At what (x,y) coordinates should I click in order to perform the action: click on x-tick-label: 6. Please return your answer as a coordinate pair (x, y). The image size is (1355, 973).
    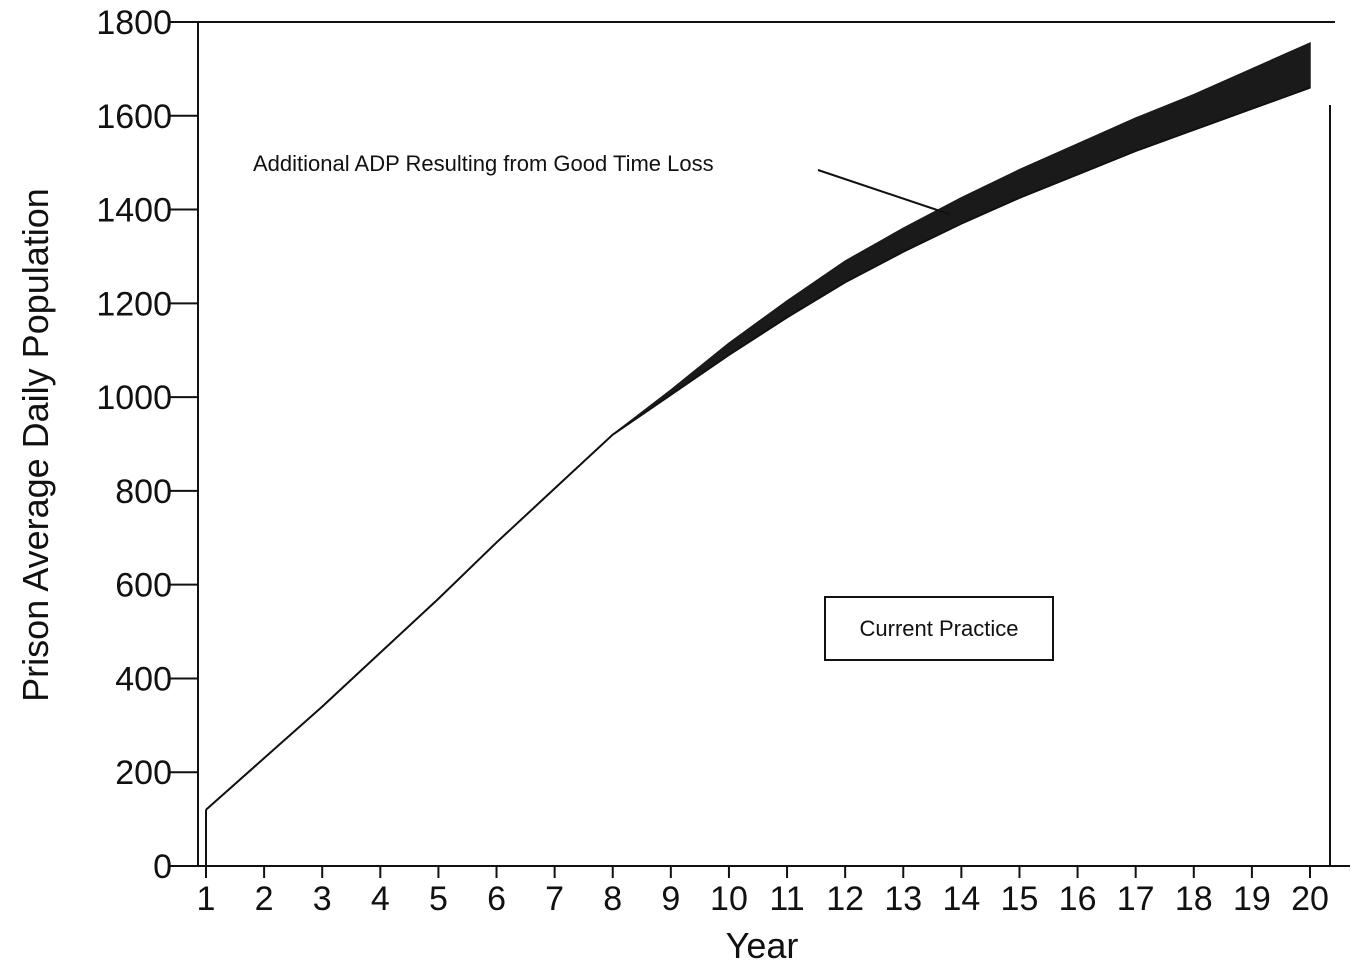
    Looking at the image, I should click on (496, 899).